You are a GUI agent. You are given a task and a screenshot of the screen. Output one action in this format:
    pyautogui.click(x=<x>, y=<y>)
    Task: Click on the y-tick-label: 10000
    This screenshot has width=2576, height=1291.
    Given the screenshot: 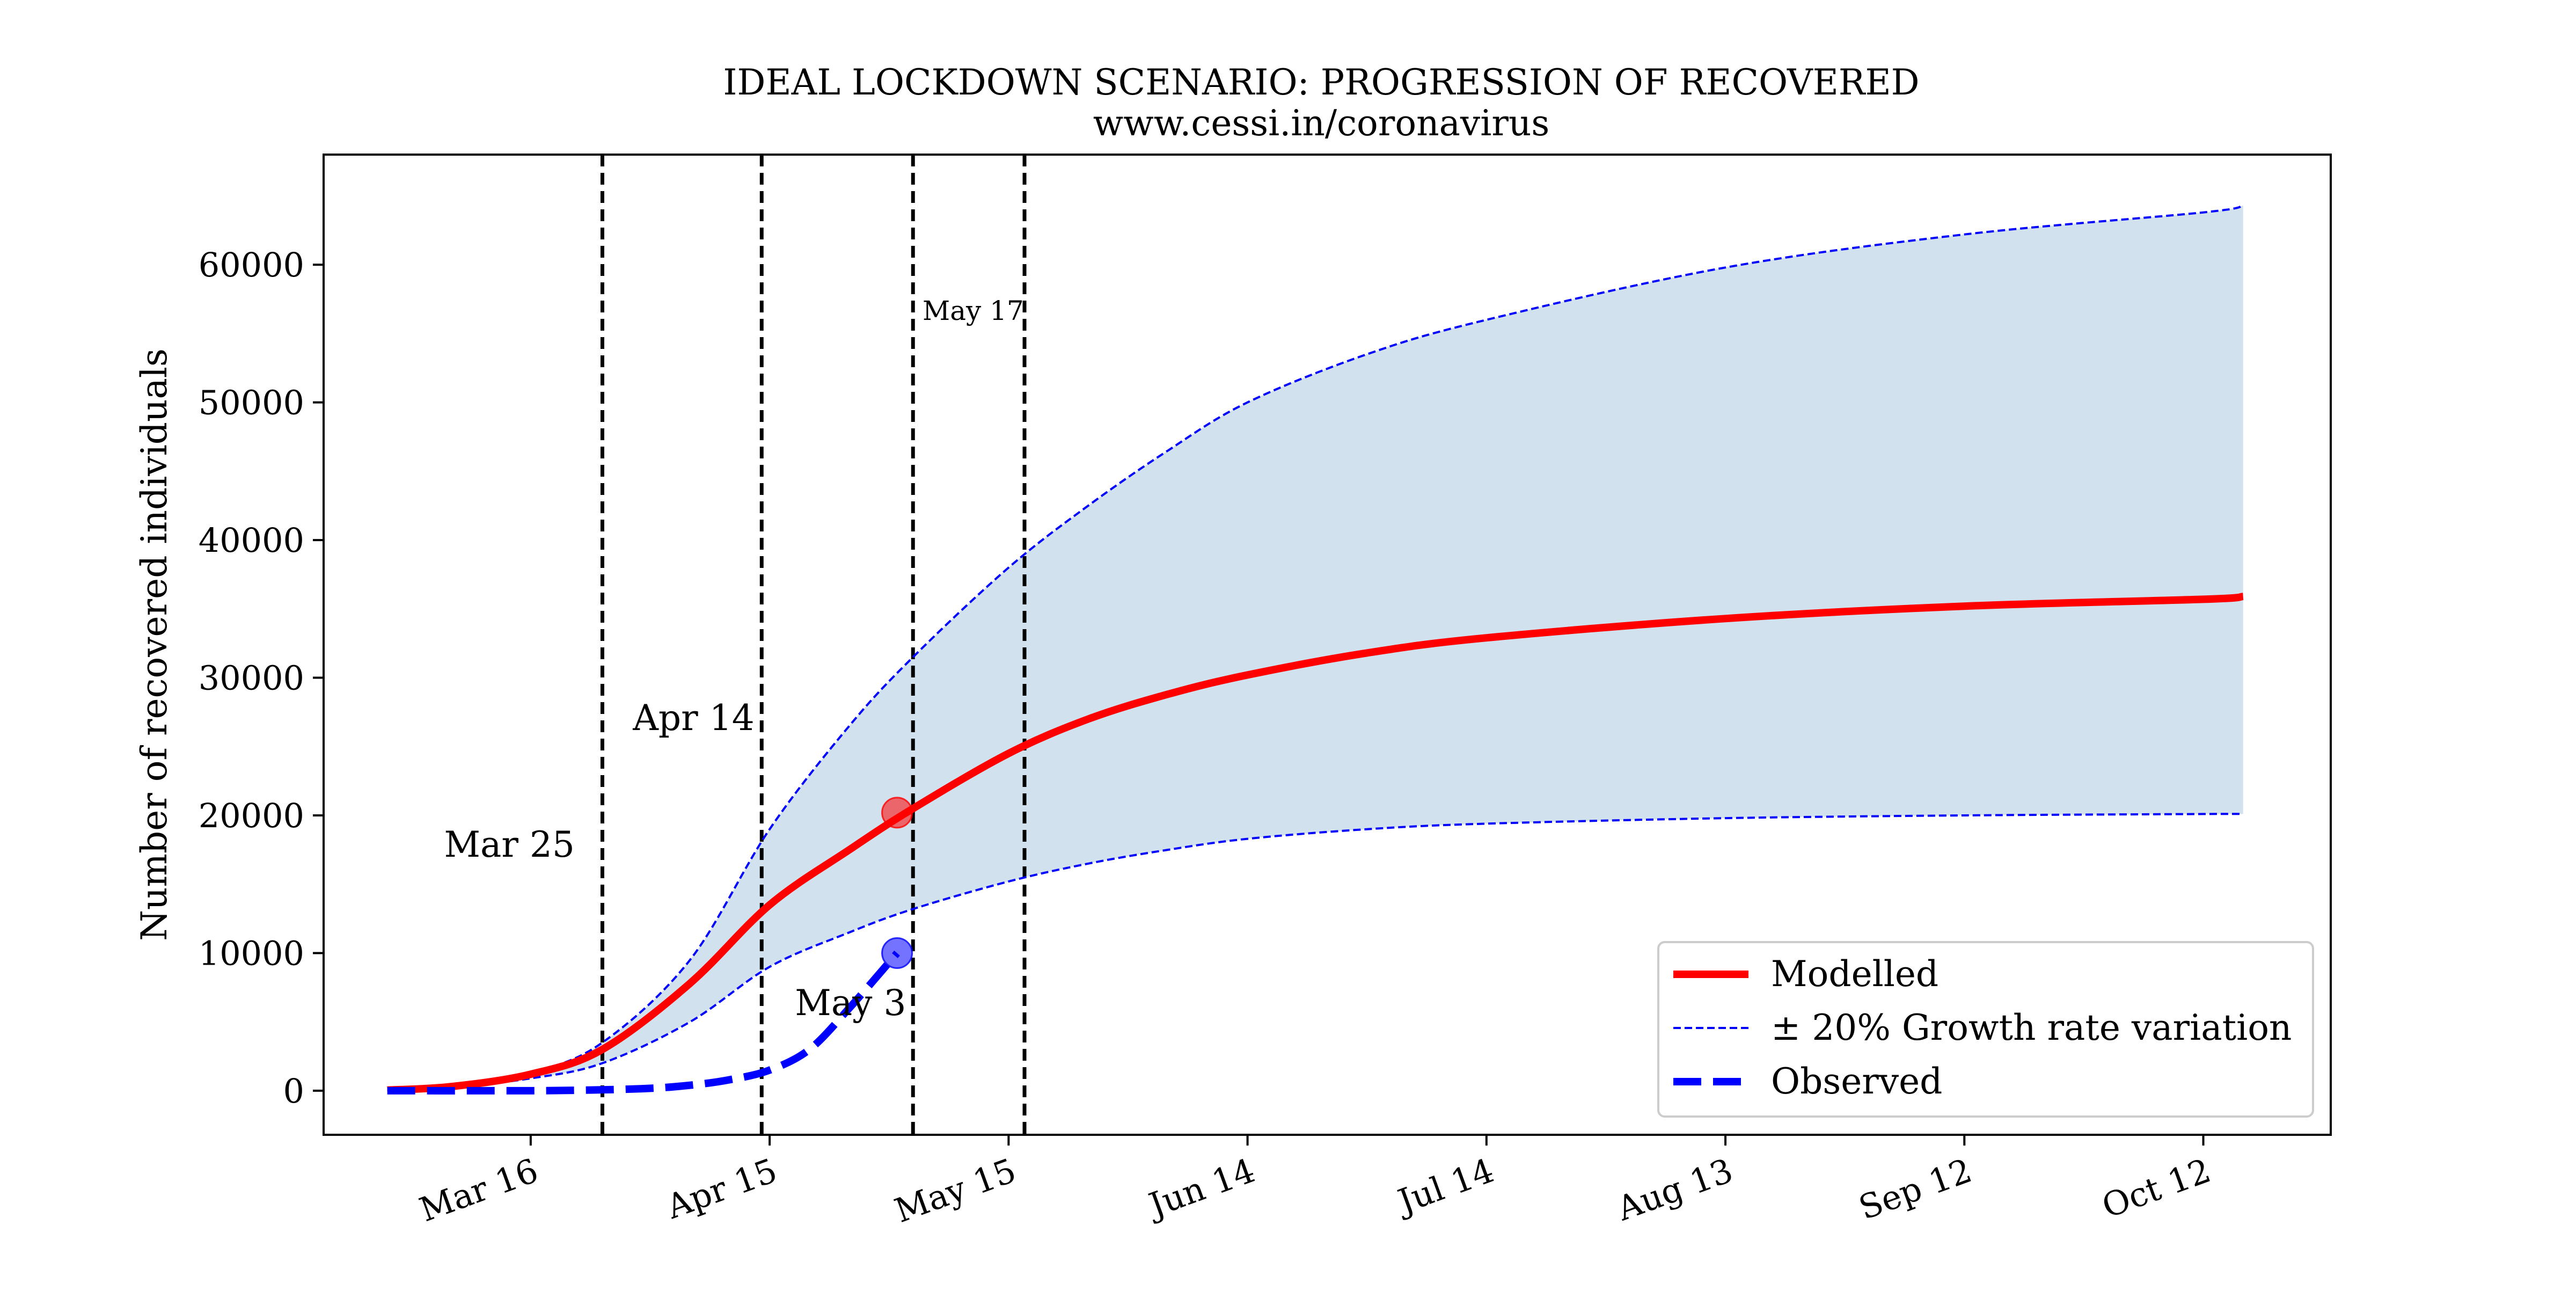 What is the action you would take?
    pyautogui.click(x=251, y=953)
    